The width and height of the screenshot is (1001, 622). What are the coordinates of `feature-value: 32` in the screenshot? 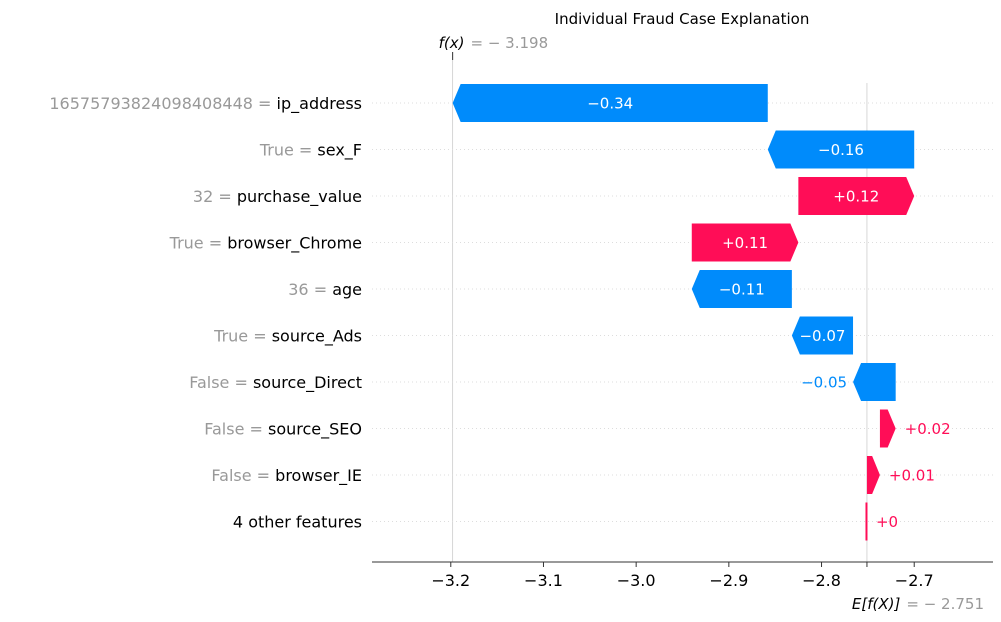 It's located at (203, 196).